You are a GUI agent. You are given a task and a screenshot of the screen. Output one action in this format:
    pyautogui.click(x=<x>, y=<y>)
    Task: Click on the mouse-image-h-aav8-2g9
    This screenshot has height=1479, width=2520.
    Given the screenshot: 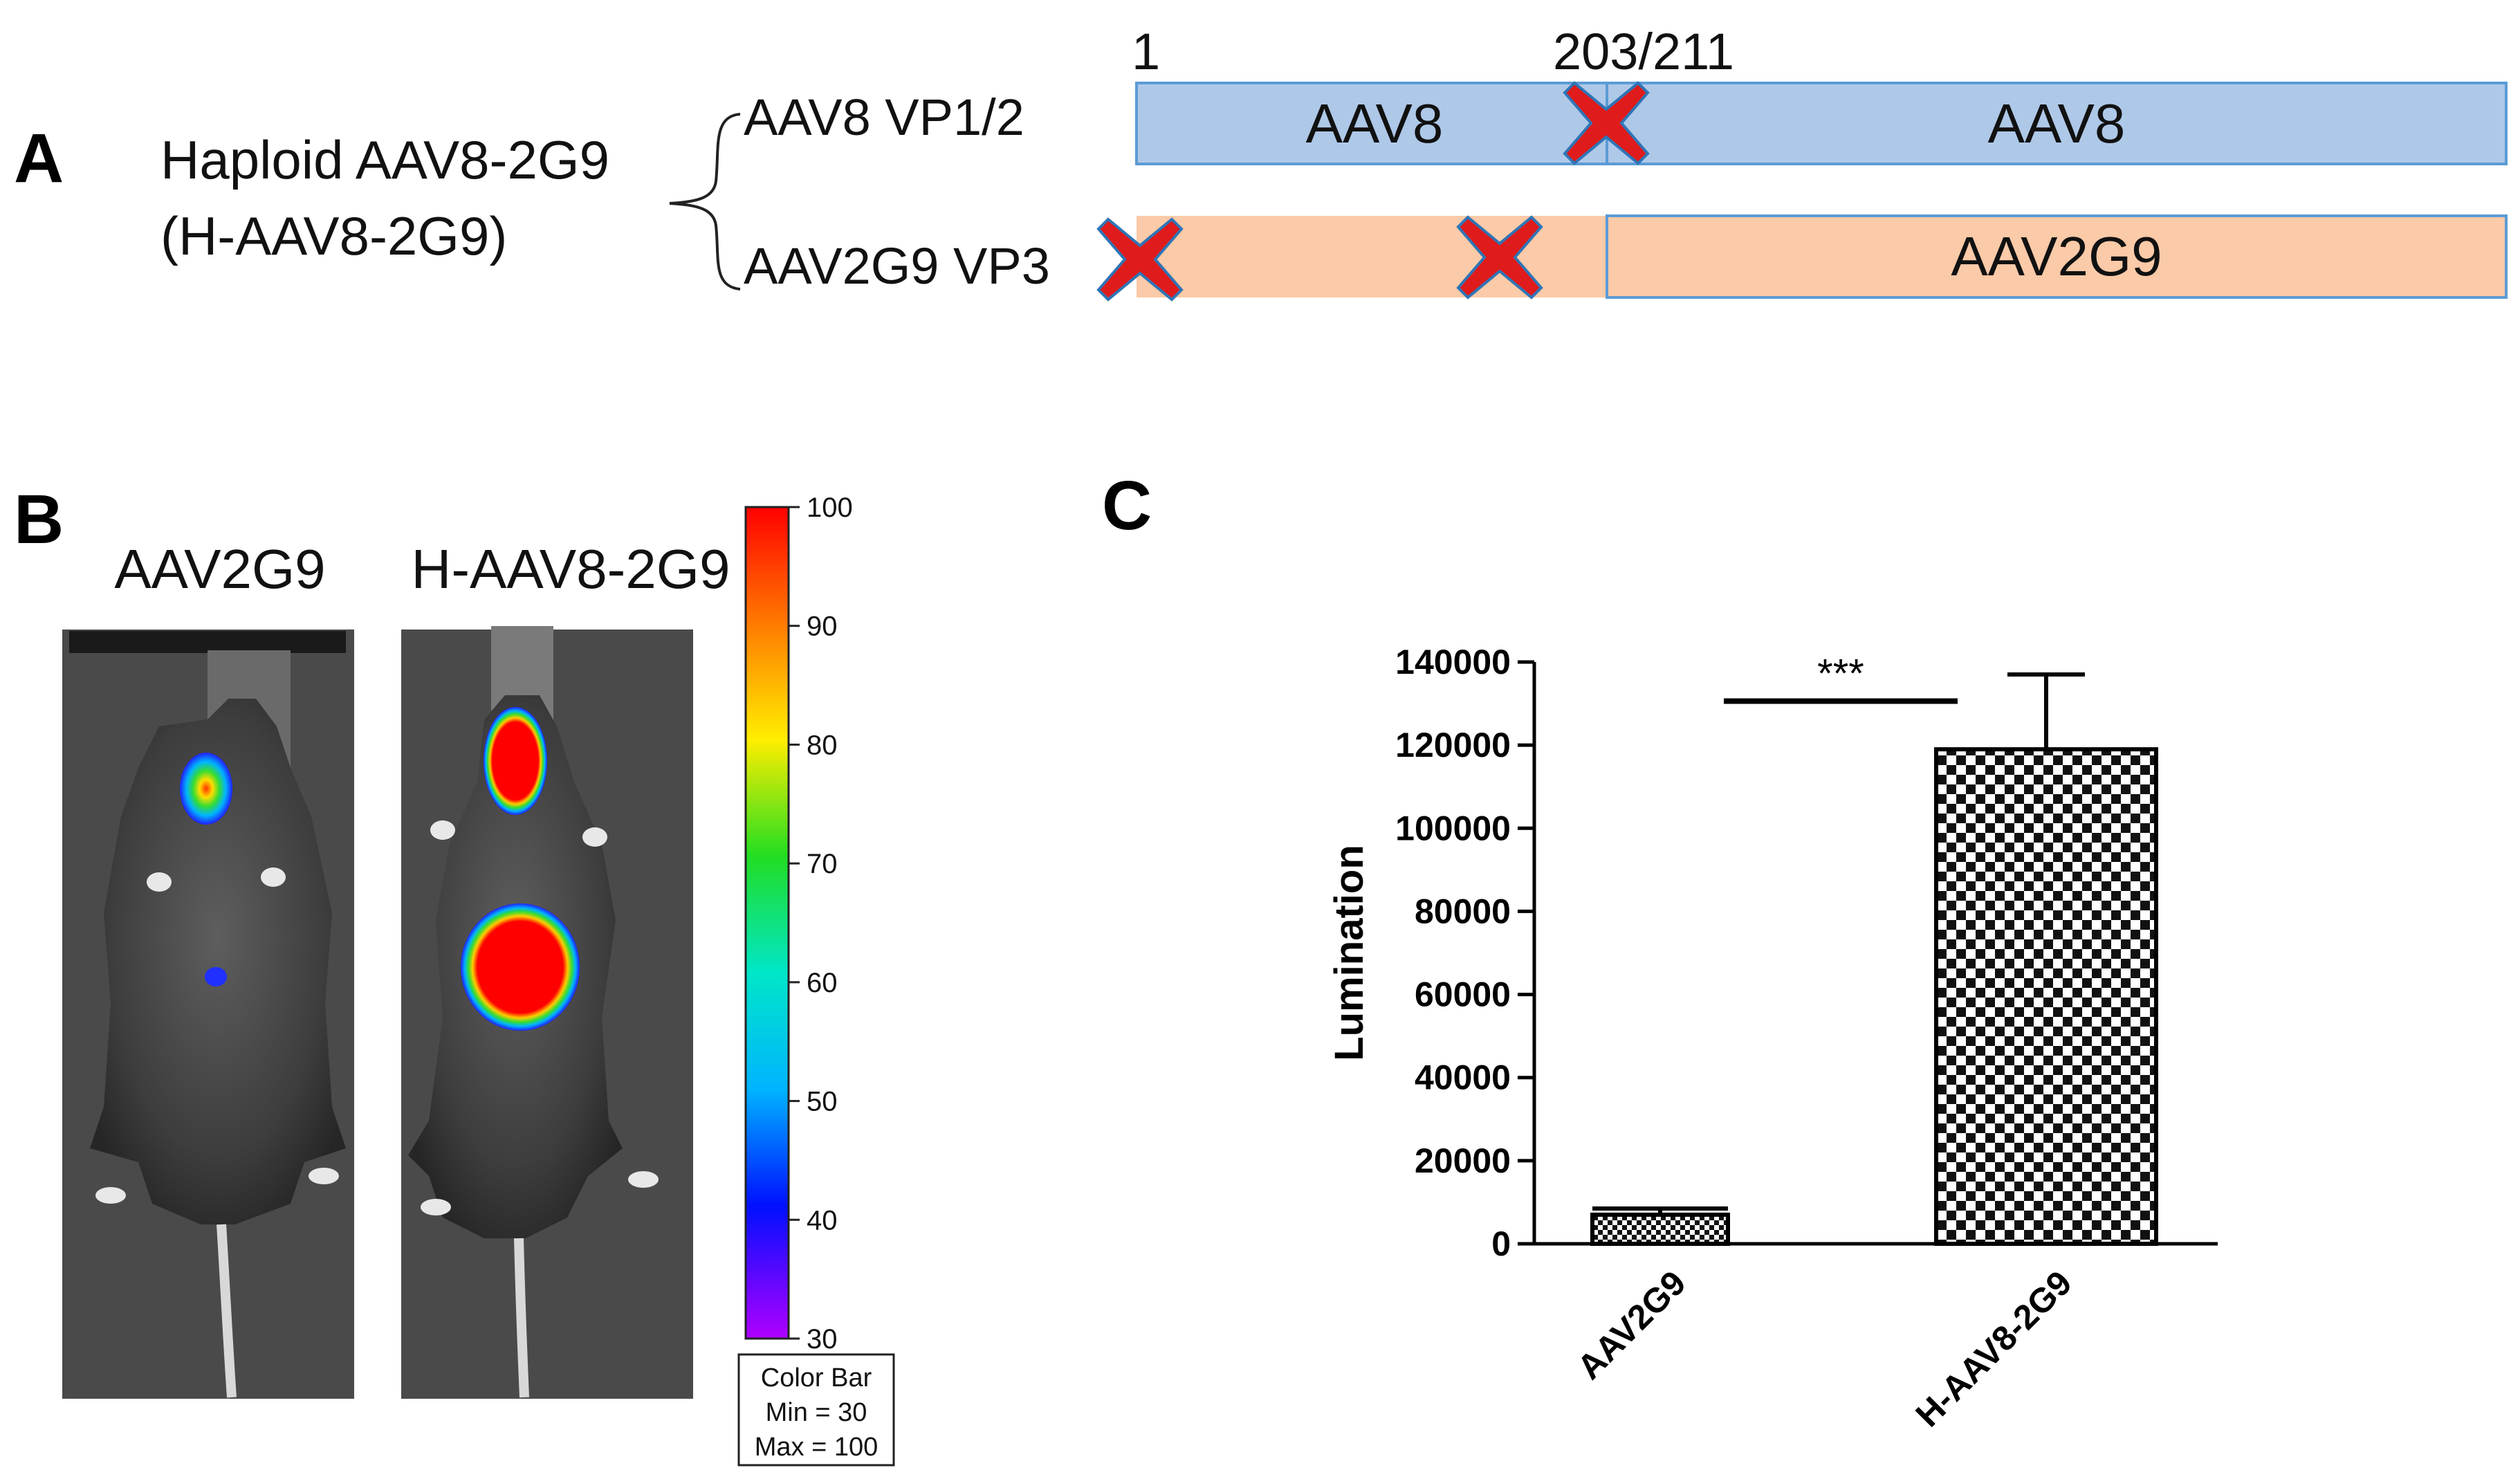 What is the action you would take?
    pyautogui.click(x=547, y=1012)
    